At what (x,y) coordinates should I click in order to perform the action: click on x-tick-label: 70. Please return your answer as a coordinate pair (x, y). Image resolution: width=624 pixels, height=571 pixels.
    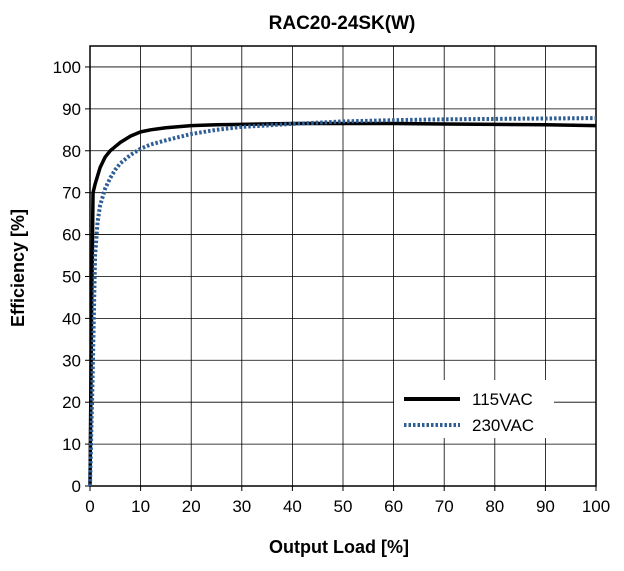
    Looking at the image, I should click on (444, 506).